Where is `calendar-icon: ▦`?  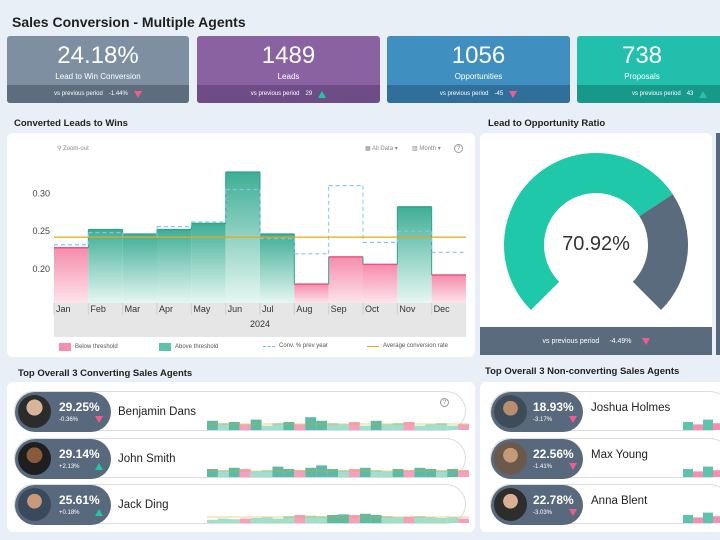 calendar-icon: ▦ is located at coordinates (368, 149).